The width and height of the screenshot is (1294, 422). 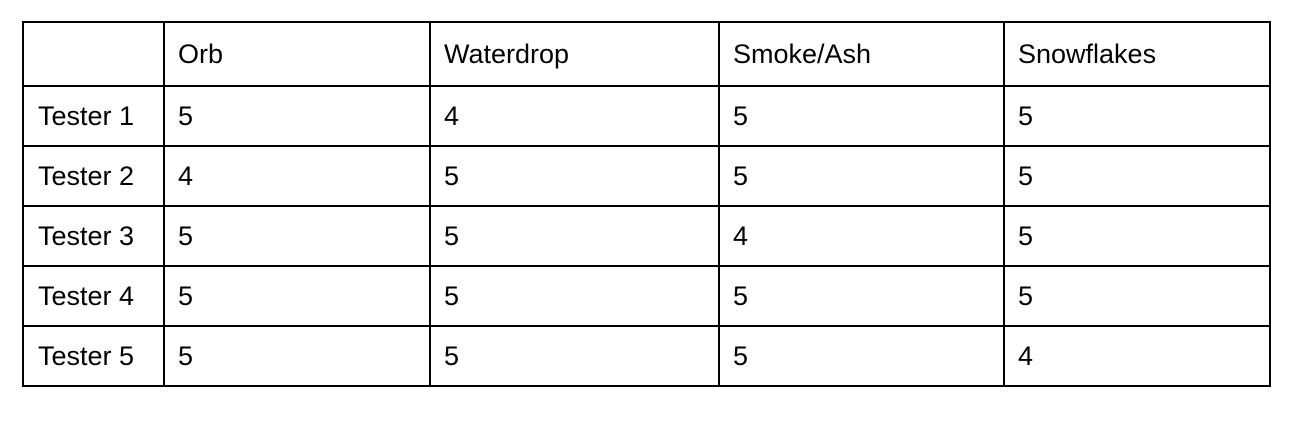 I want to click on table-row: Tester 4 5 5 5 5, so click(x=646, y=296).